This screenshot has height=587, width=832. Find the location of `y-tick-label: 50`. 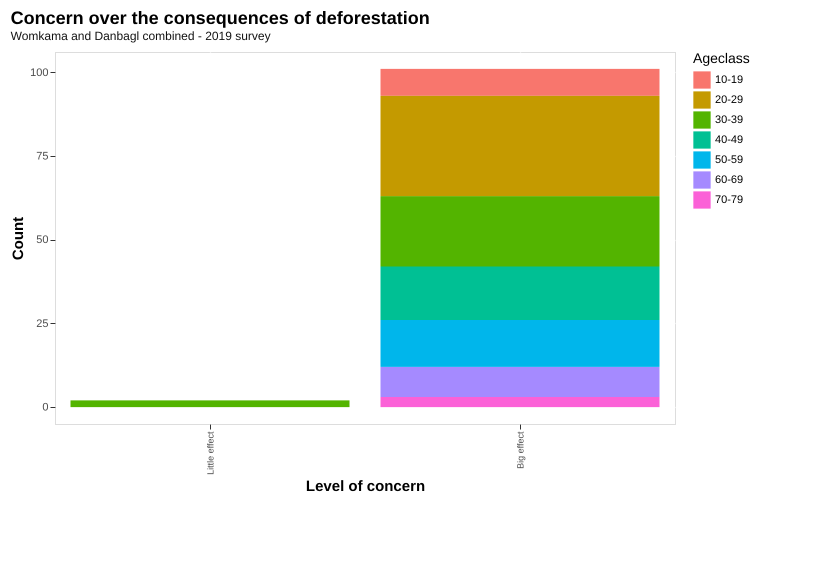

y-tick-label: 50 is located at coordinates (42, 240).